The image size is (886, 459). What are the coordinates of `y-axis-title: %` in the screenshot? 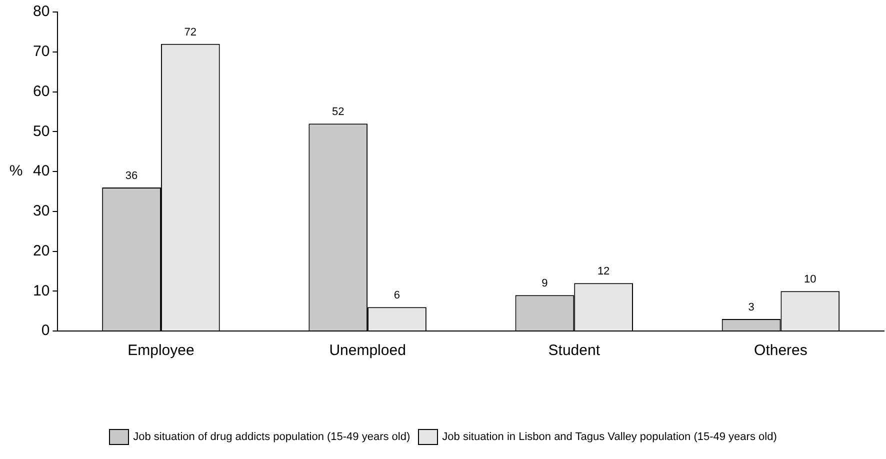 It's located at (16, 171).